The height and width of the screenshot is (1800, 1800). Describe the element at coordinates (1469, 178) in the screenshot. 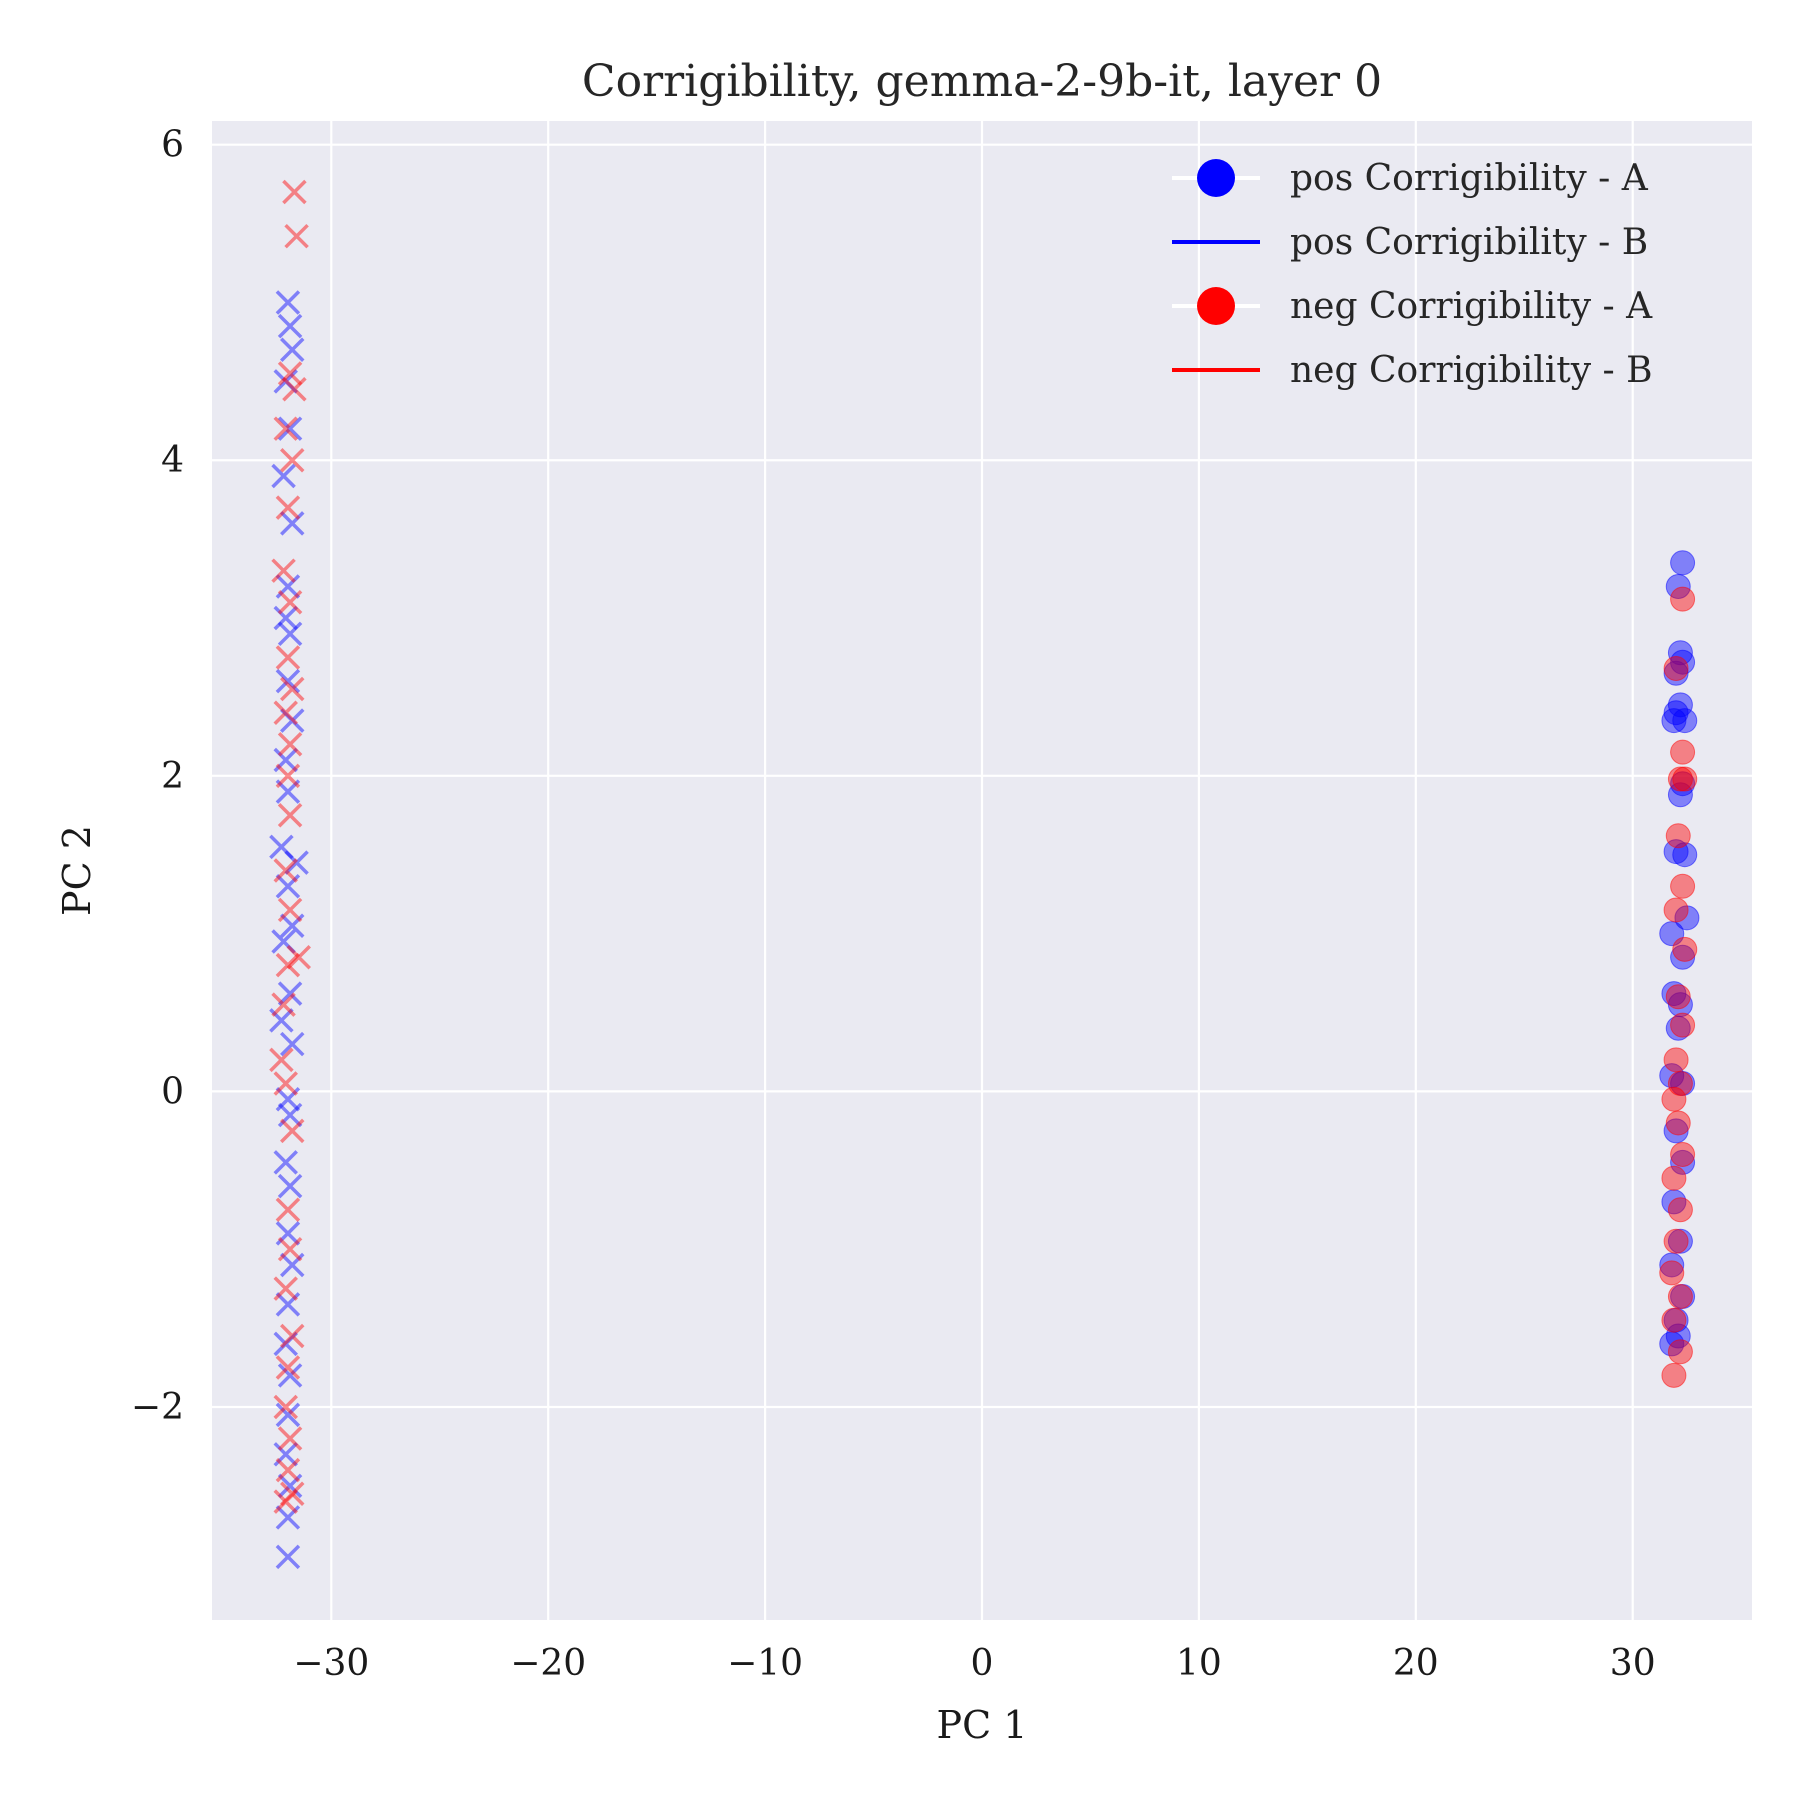

I see `legend-label: pos Corrigibility - A` at that location.